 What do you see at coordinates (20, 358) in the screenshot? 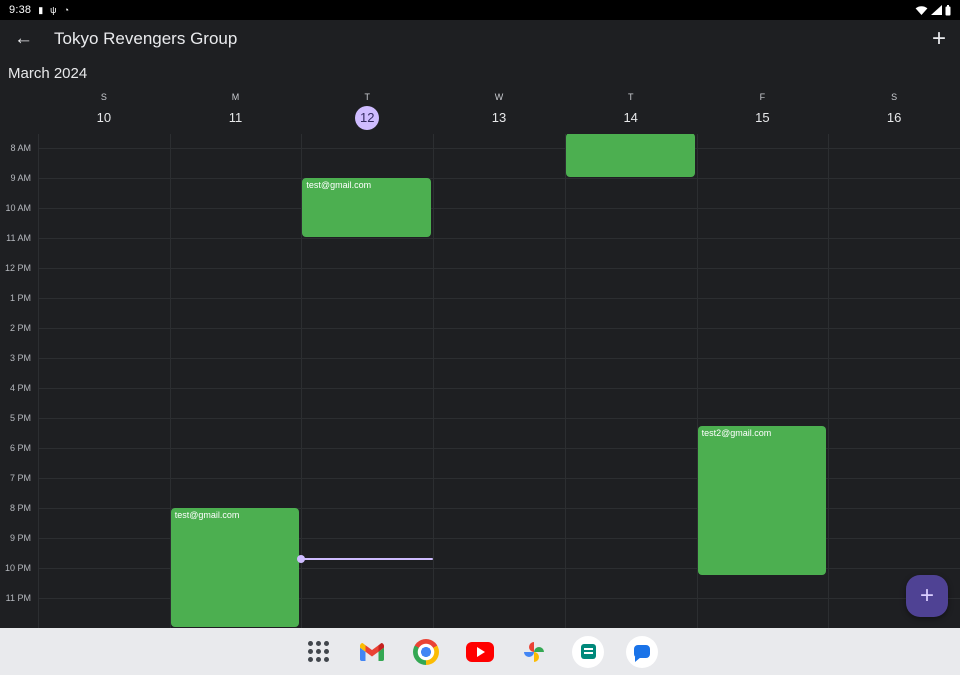
I see `hour-label: 3 PM` at bounding box center [20, 358].